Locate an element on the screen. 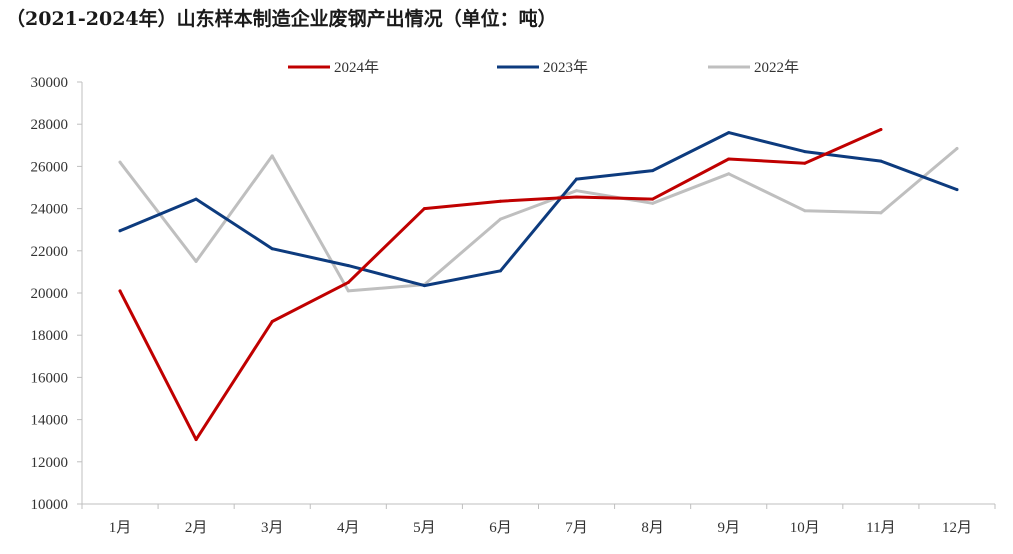 The height and width of the screenshot is (554, 1013). y-tick-label: 14000 is located at coordinates (50, 421).